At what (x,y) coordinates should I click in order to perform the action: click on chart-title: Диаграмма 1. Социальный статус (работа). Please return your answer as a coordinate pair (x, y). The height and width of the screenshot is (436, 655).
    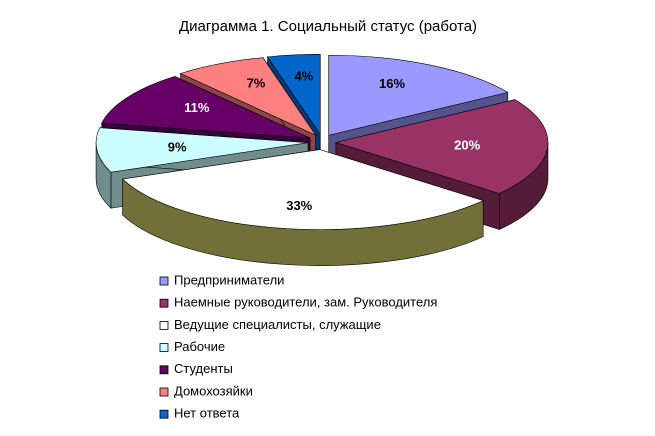
    Looking at the image, I should click on (328, 26).